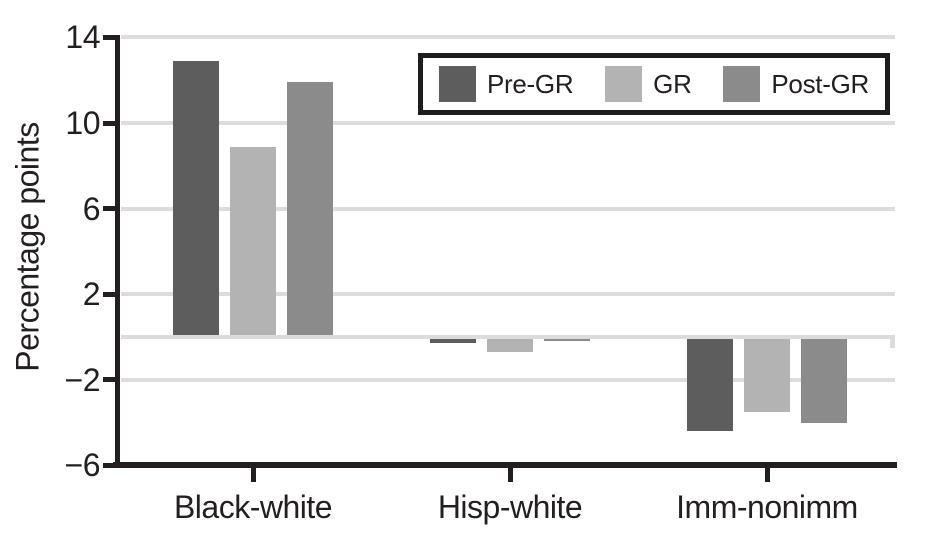  Describe the element at coordinates (648, 84) in the screenshot. I see `legend-item-gr: GR` at that location.